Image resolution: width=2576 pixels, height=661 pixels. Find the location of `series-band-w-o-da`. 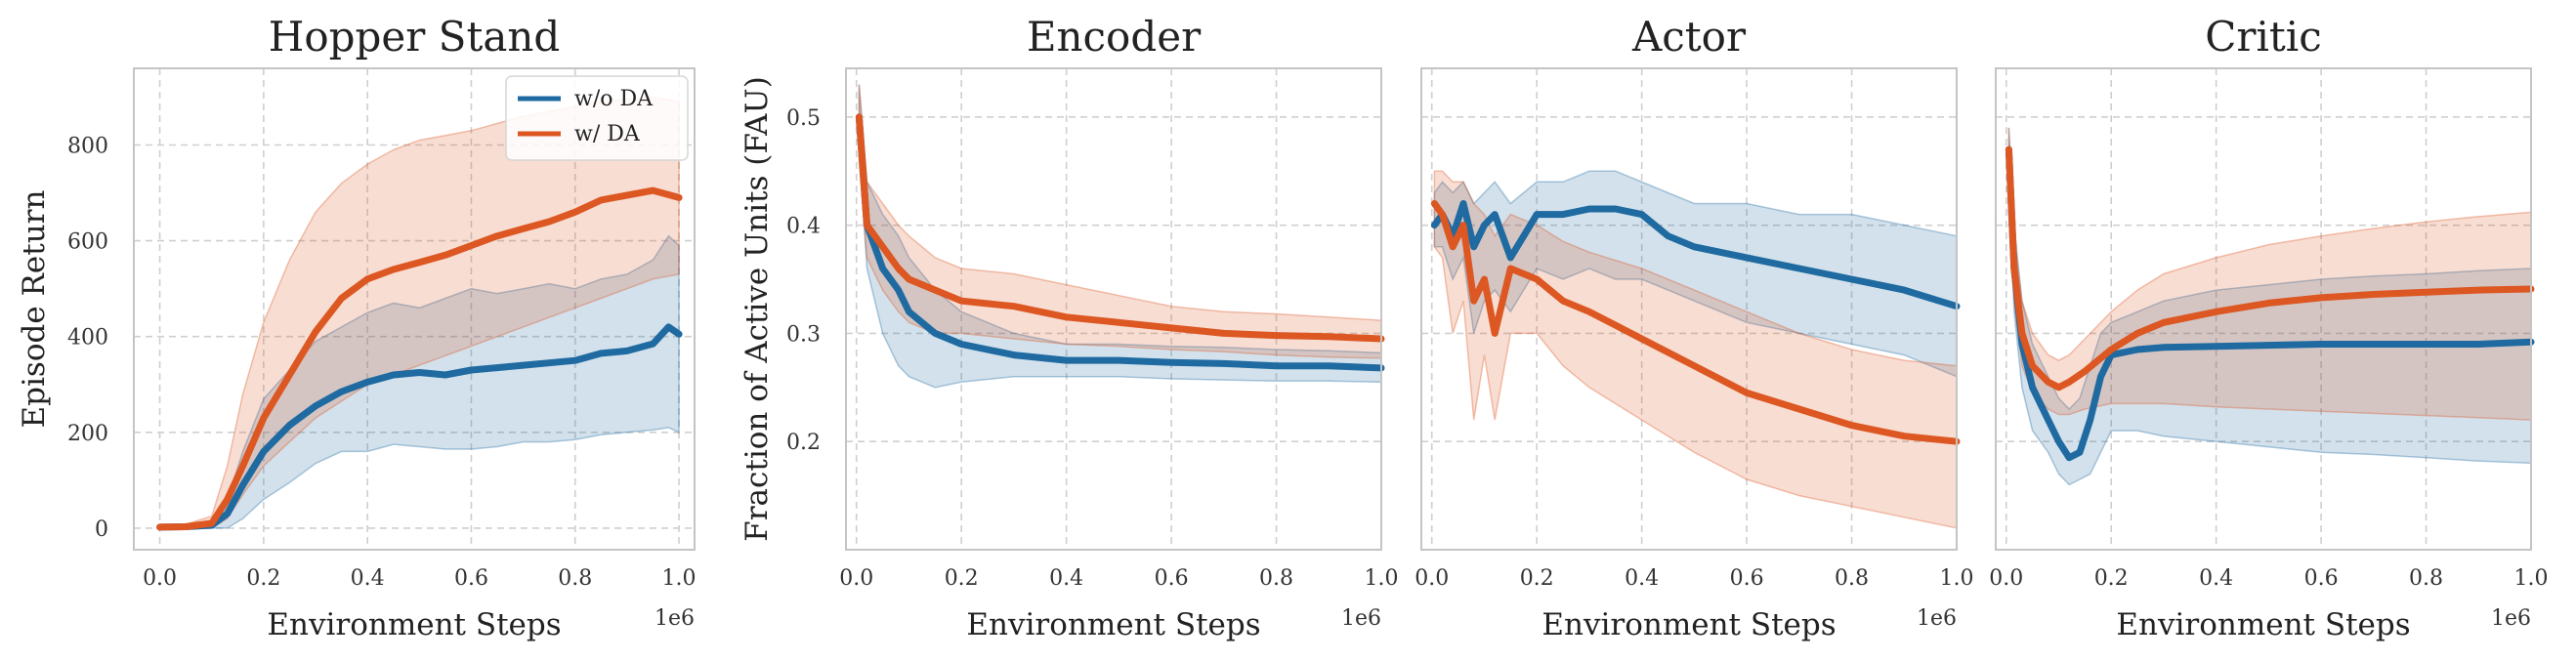

series-band-w-o-da is located at coordinates (419, 381).